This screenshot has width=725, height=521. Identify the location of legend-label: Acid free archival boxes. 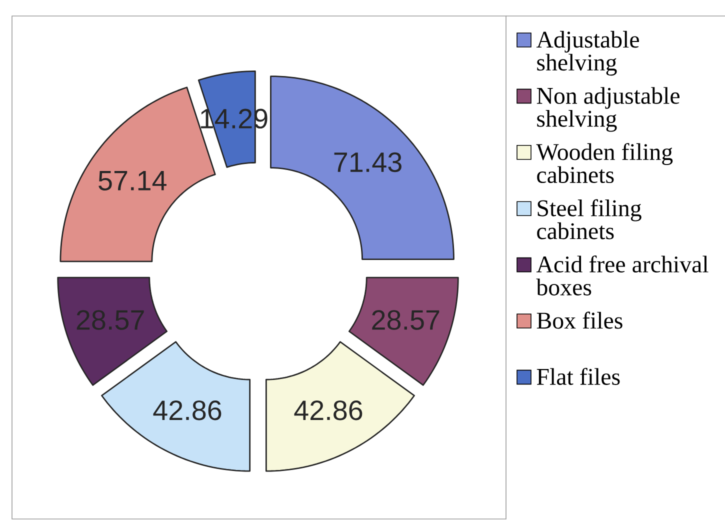
(622, 275).